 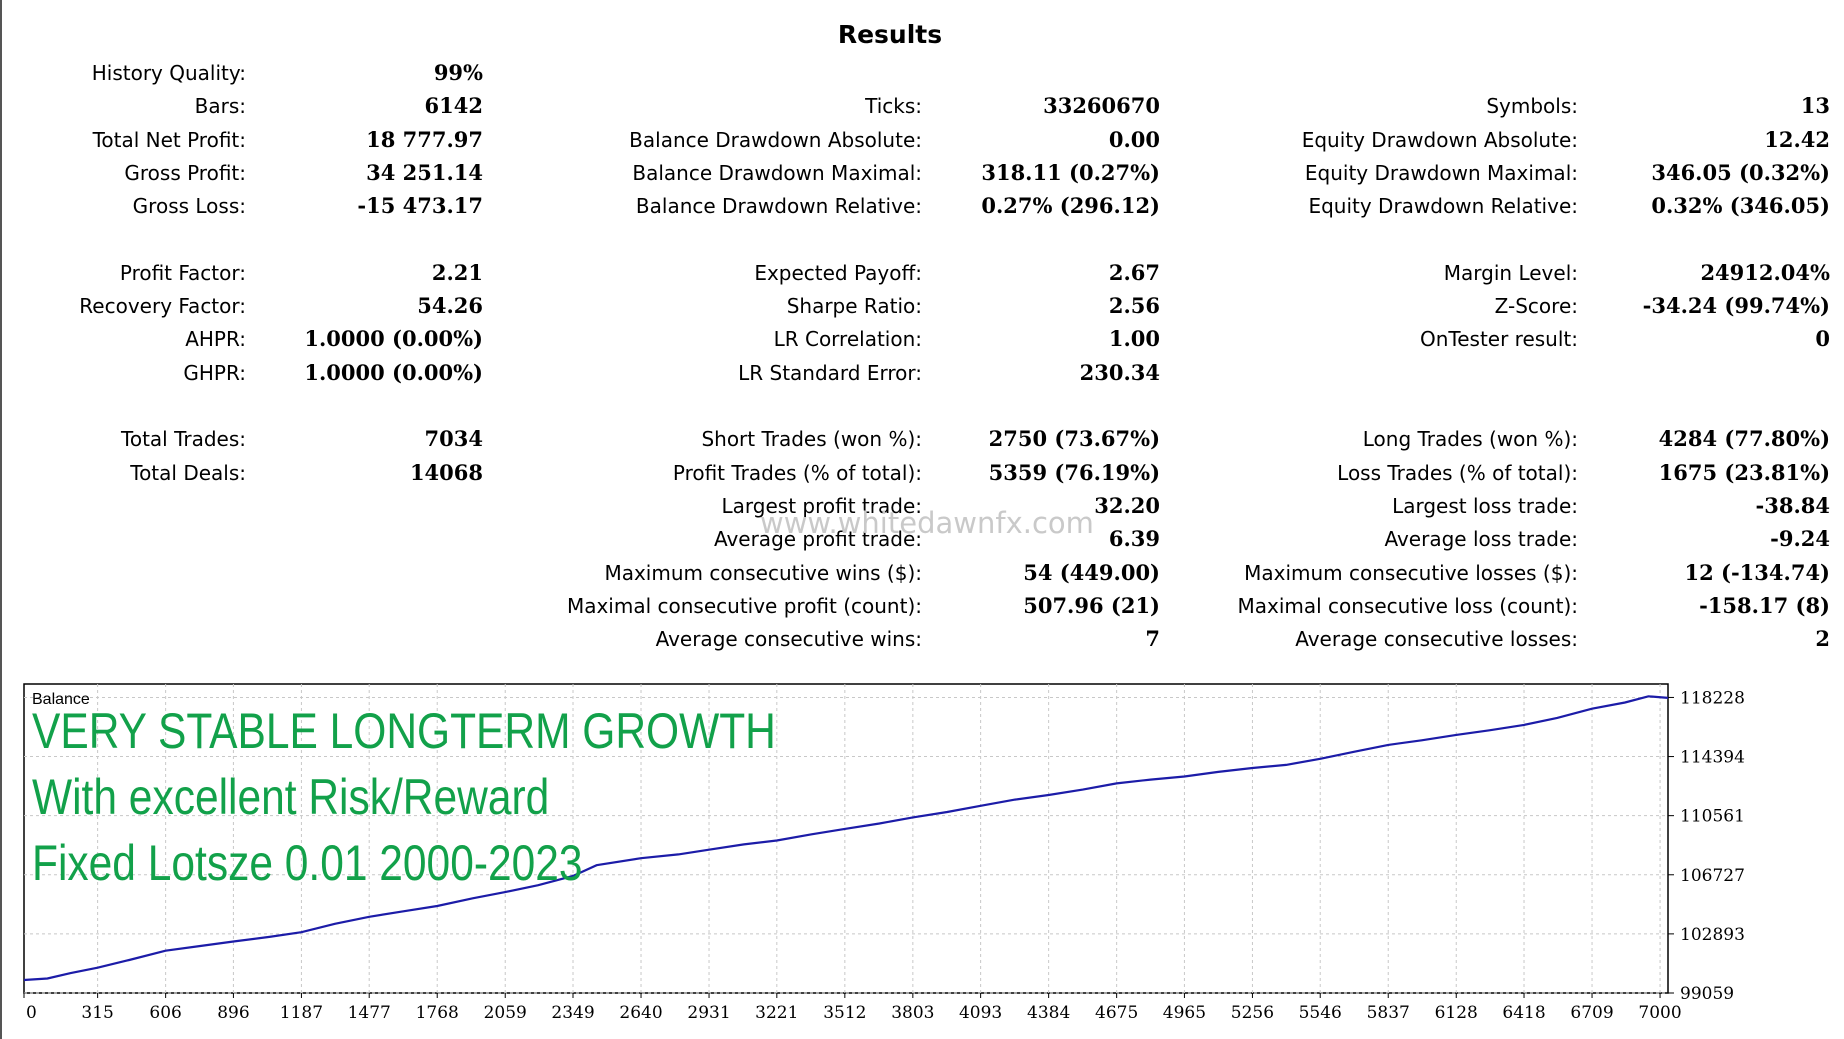 What do you see at coordinates (505, 1013) in the screenshot?
I see `x-tick-label: 2059` at bounding box center [505, 1013].